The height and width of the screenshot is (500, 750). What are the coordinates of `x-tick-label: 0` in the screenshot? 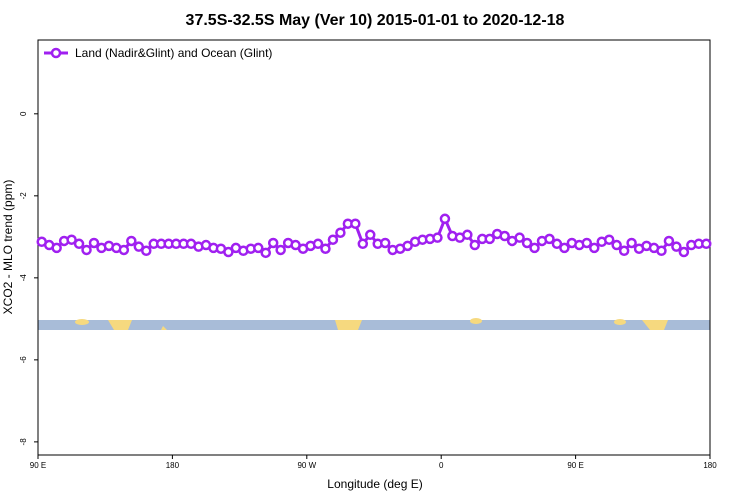 It's located at (441, 465).